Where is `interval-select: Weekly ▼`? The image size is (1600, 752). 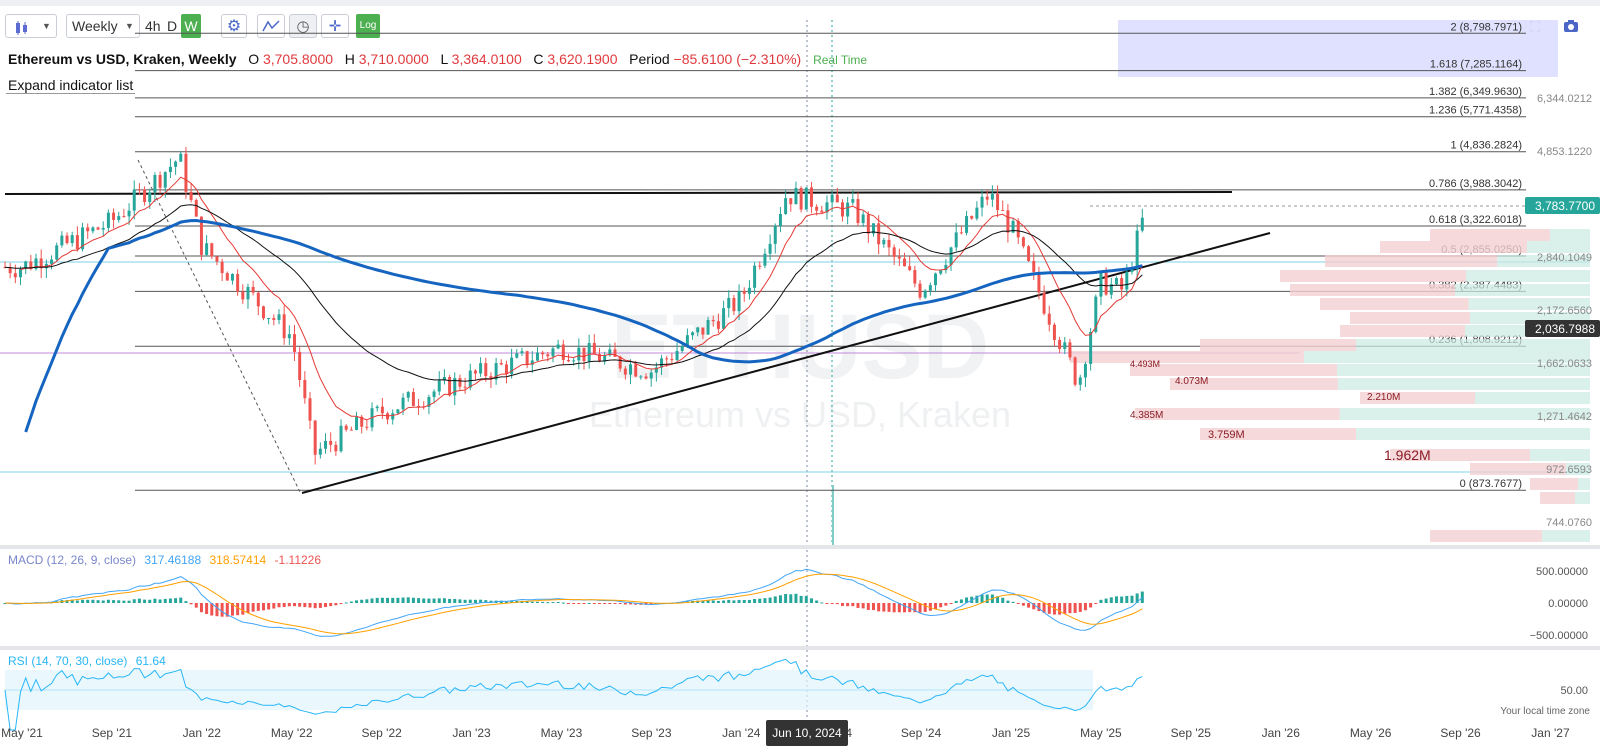
interval-select: Weekly ▼ is located at coordinates (103, 26).